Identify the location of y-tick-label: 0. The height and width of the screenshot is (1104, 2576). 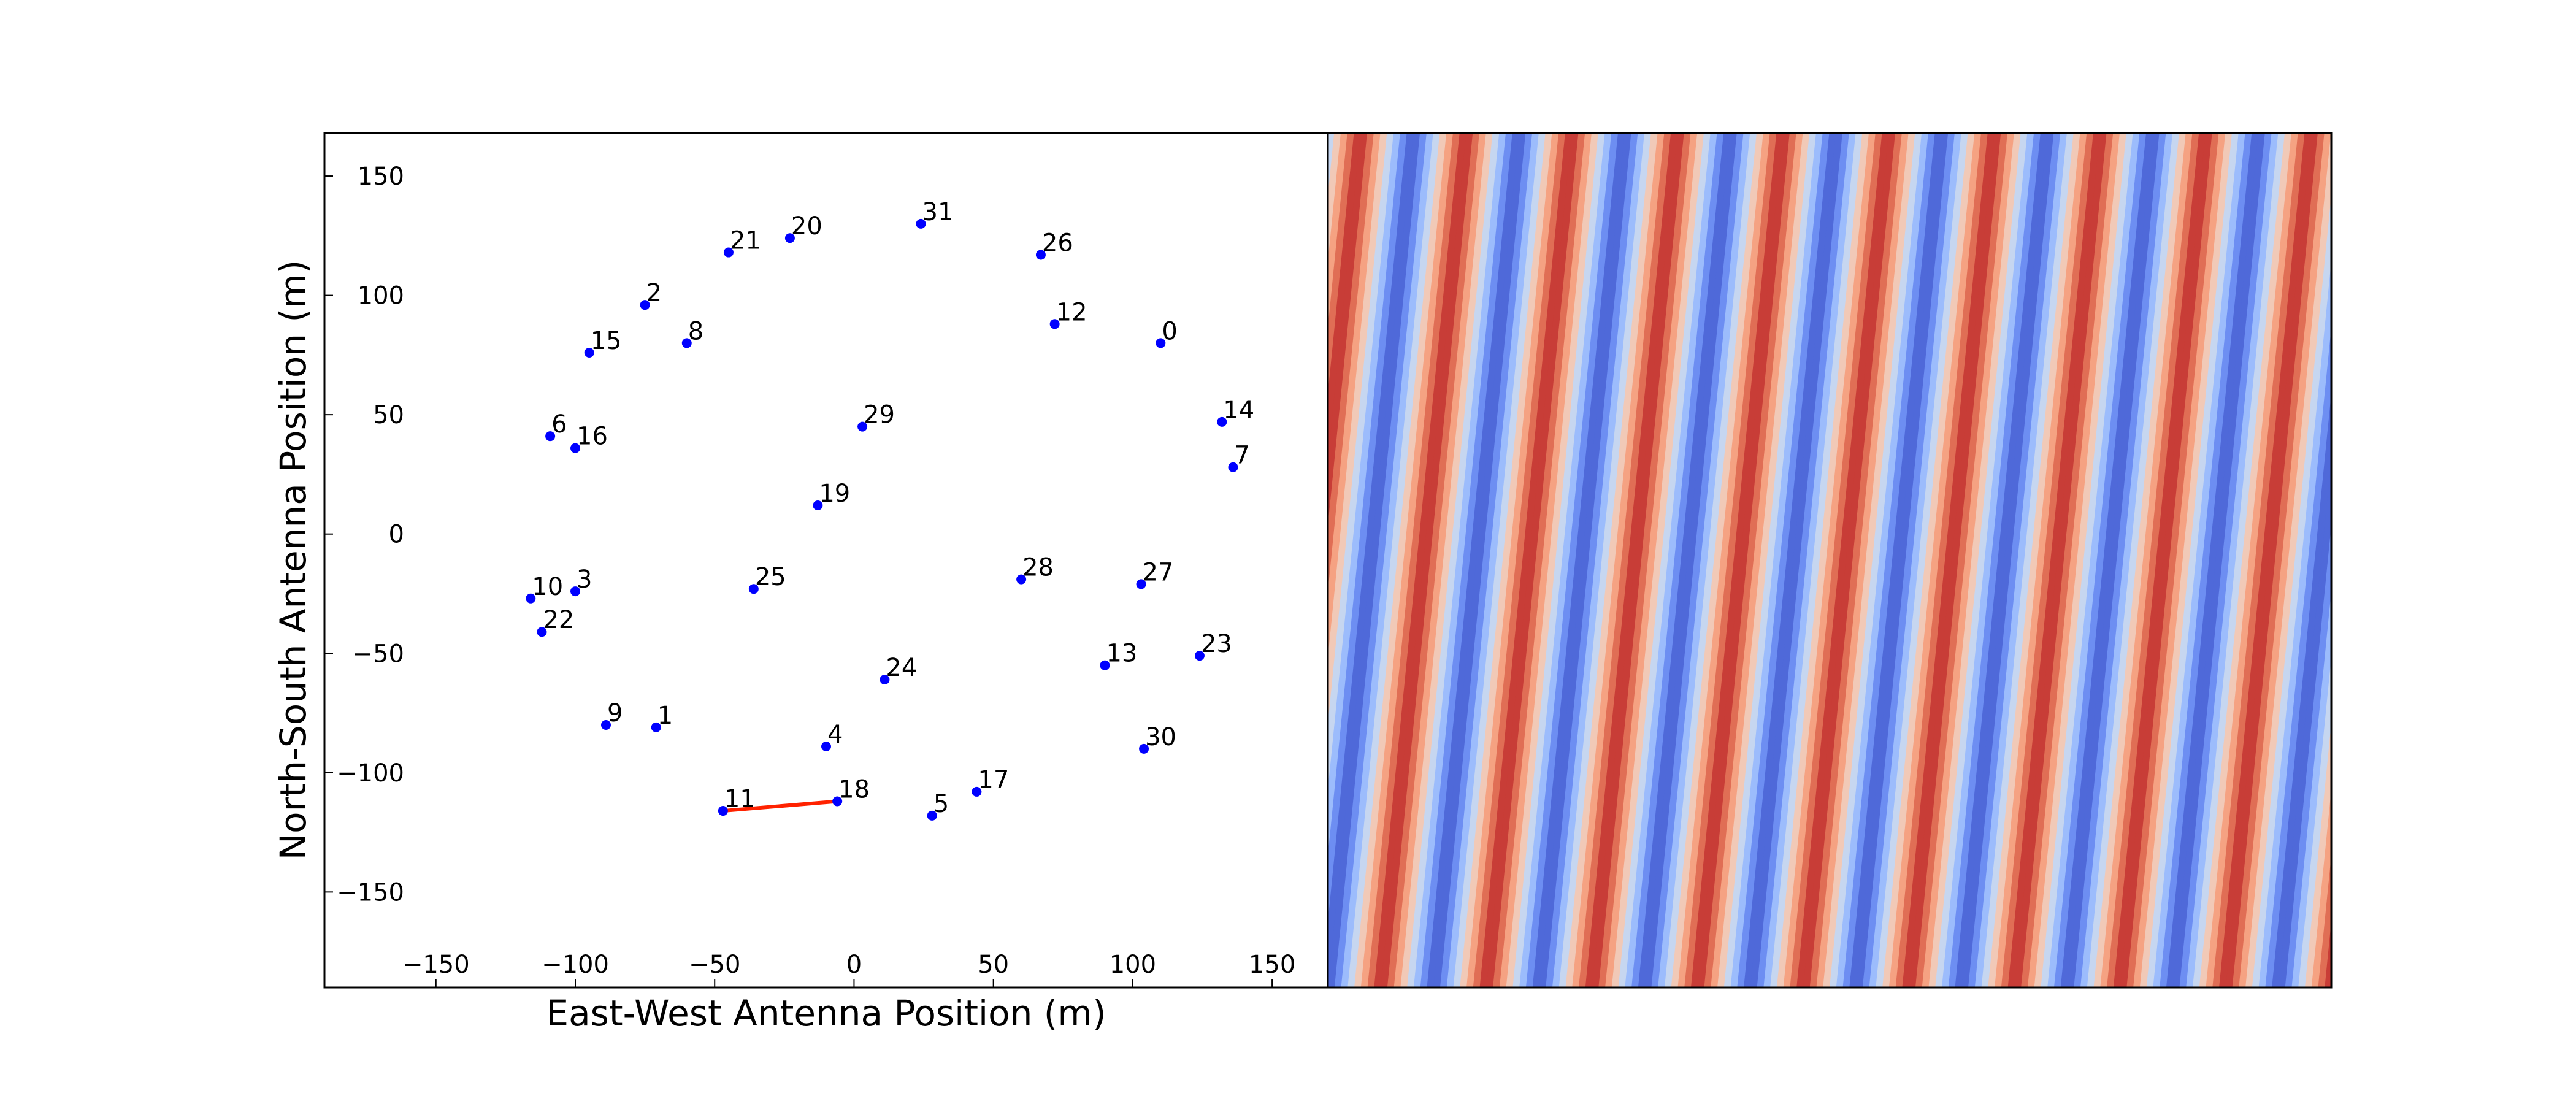
(396, 535).